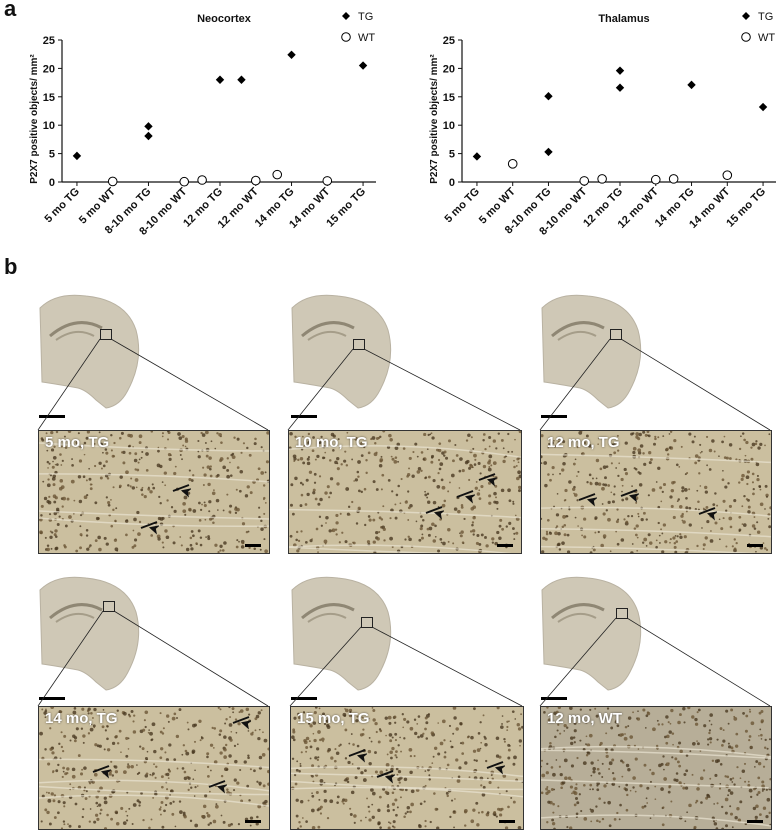  I want to click on y-tick-label: 10, so click(49, 126).